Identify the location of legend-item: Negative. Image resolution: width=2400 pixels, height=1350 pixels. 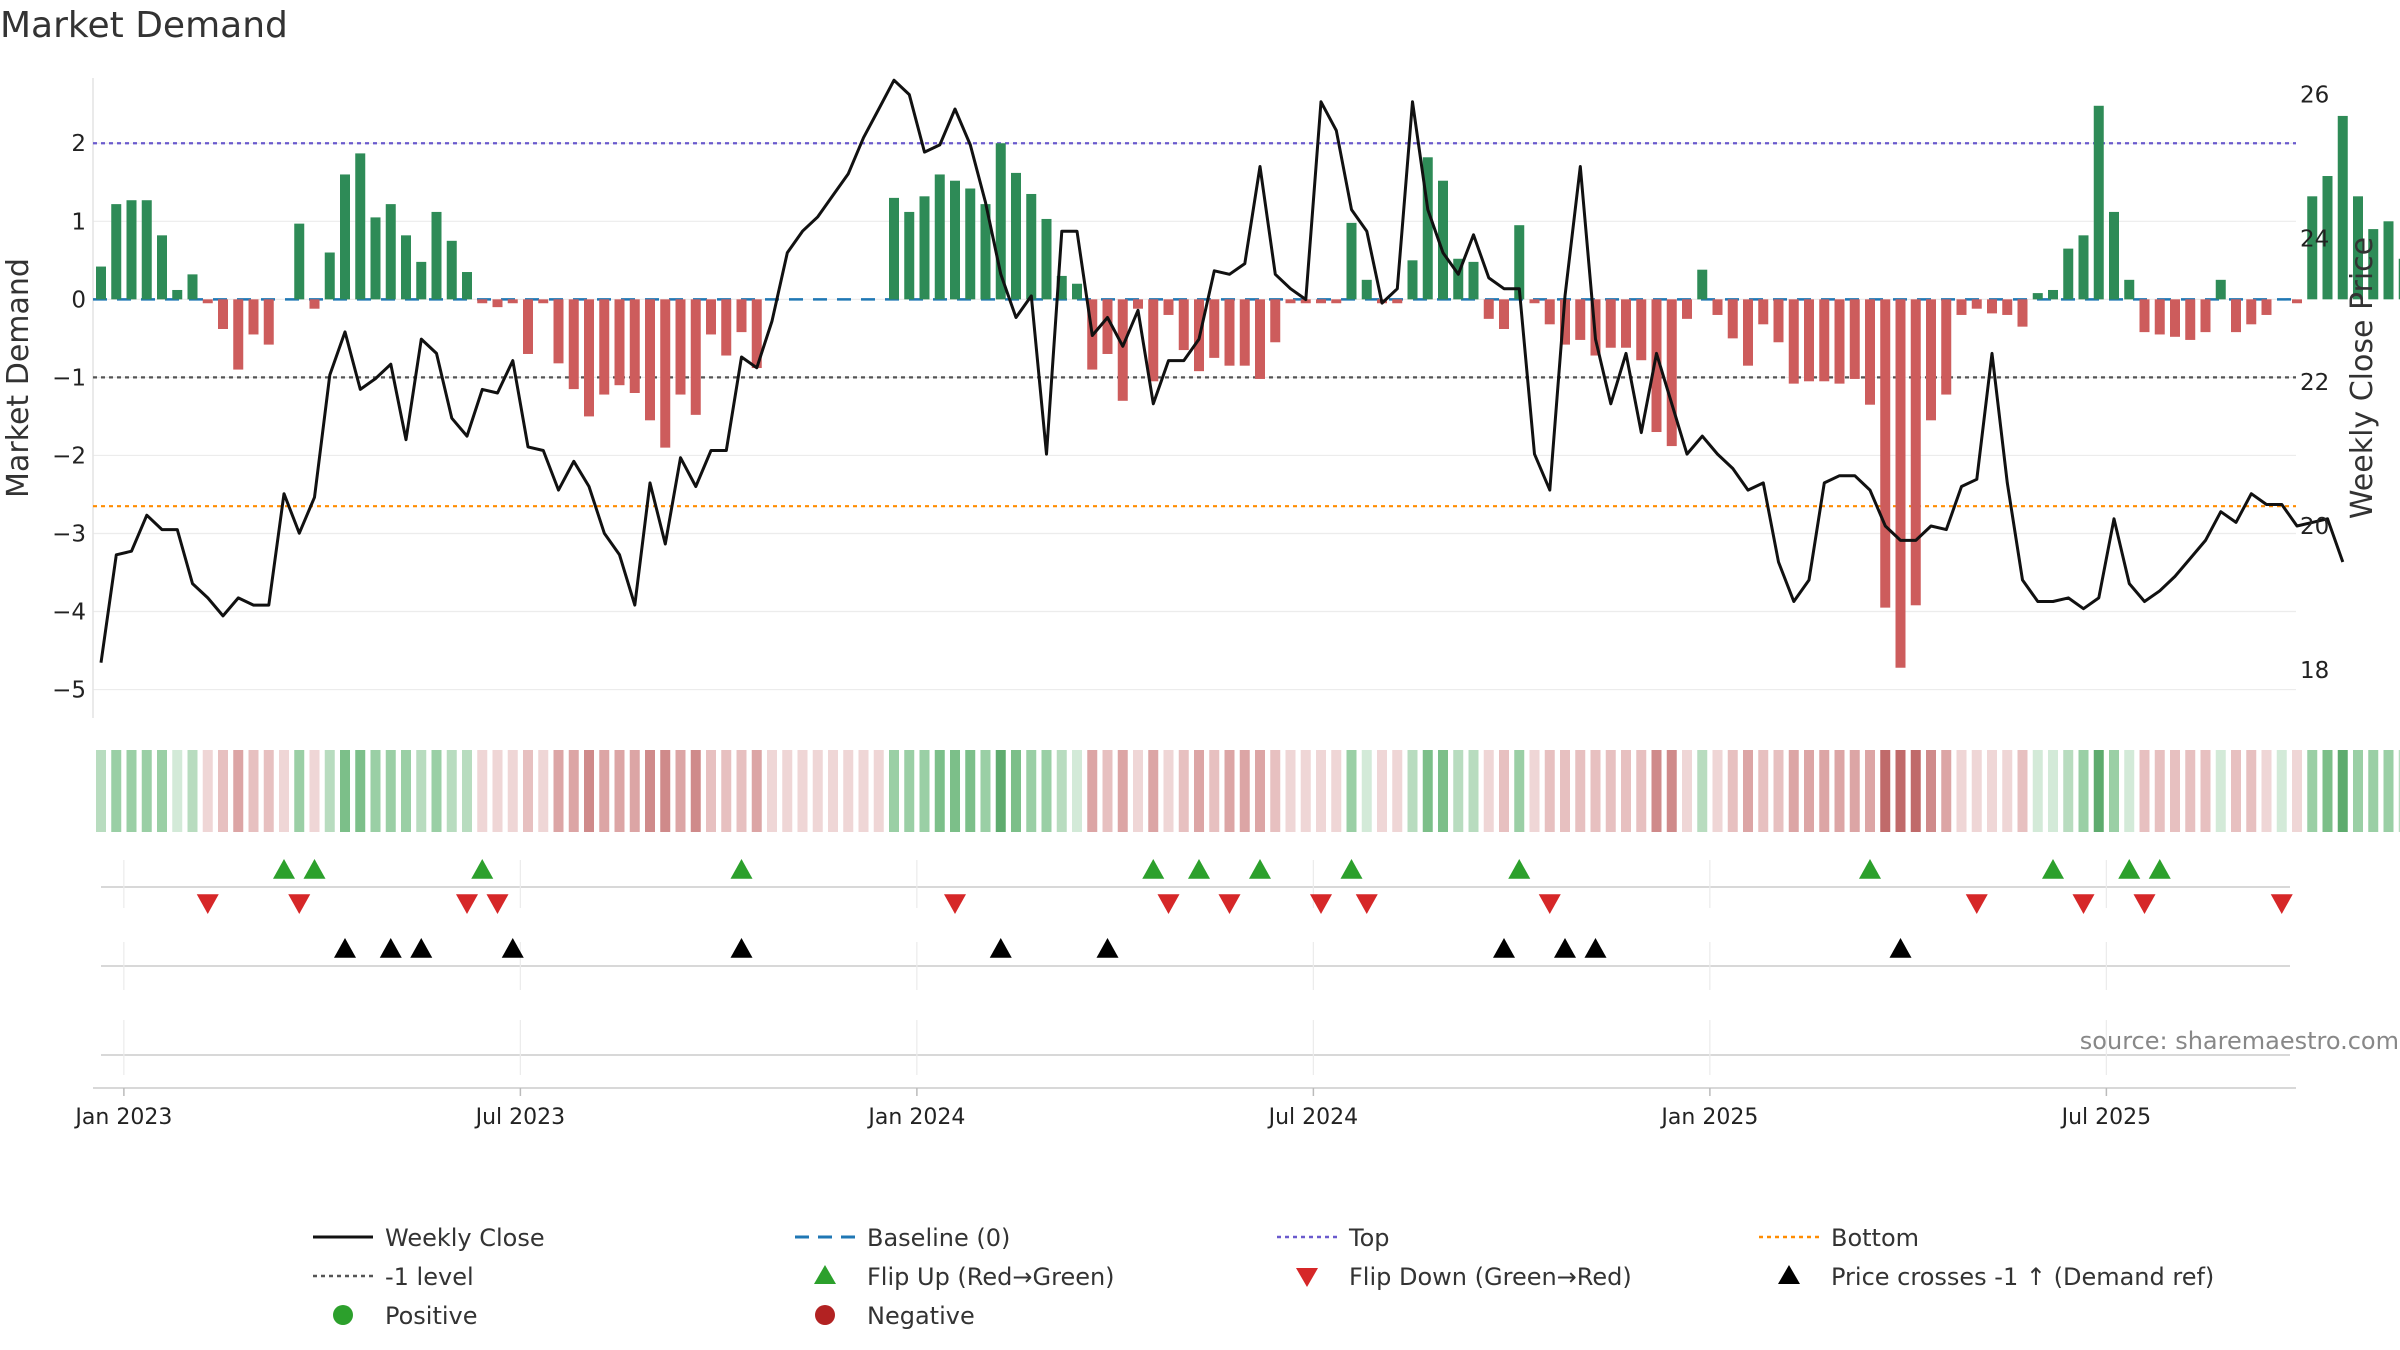
(895, 1316).